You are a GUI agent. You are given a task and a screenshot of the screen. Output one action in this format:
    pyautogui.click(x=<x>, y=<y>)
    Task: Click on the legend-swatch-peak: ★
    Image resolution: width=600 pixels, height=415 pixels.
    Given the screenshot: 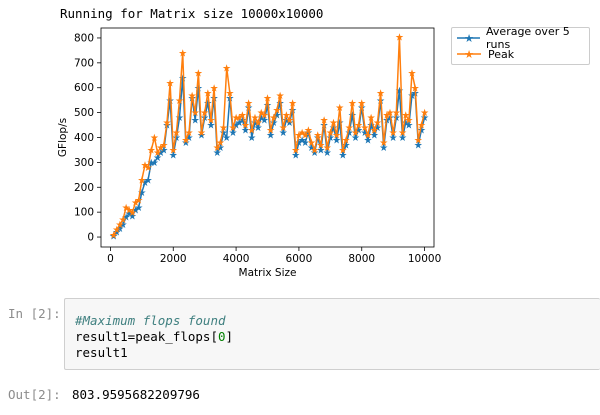 What is the action you would take?
    pyautogui.click(x=469, y=54)
    